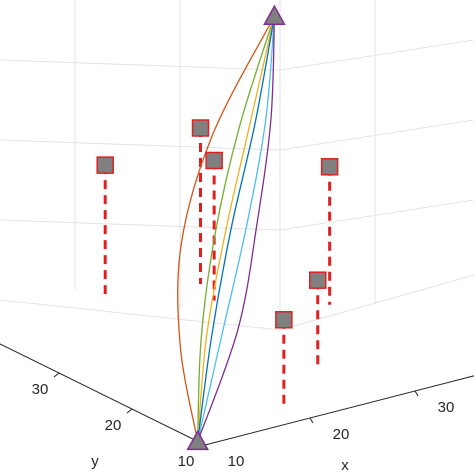  What do you see at coordinates (95, 461) in the screenshot?
I see `y-axis-label: y` at bounding box center [95, 461].